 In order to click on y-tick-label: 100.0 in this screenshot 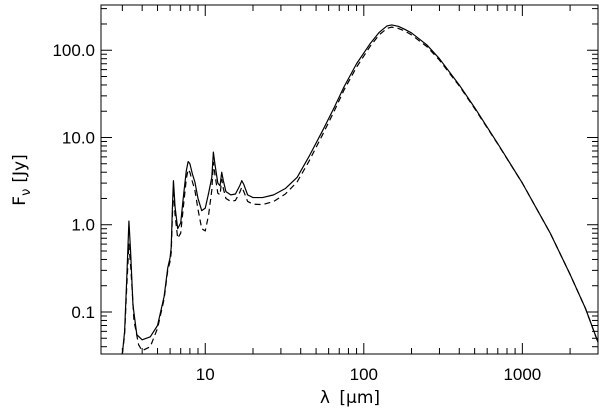, I will do `click(73, 50)`.